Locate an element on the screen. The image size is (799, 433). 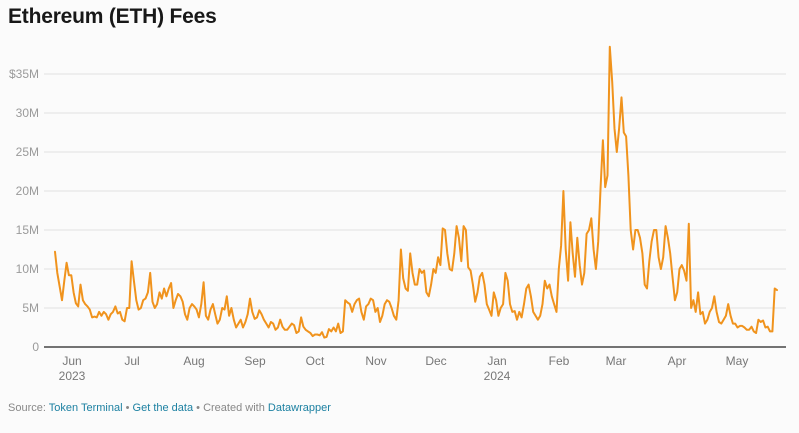
source-link: Token Terminal is located at coordinates (85, 408).